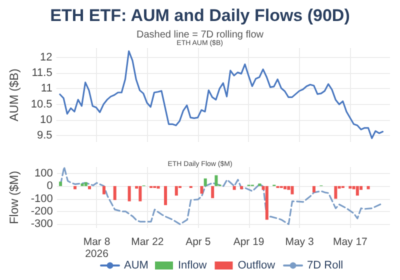  Describe the element at coordinates (42, 73) in the screenshot. I see `y-tick-label: 11.5` at that location.